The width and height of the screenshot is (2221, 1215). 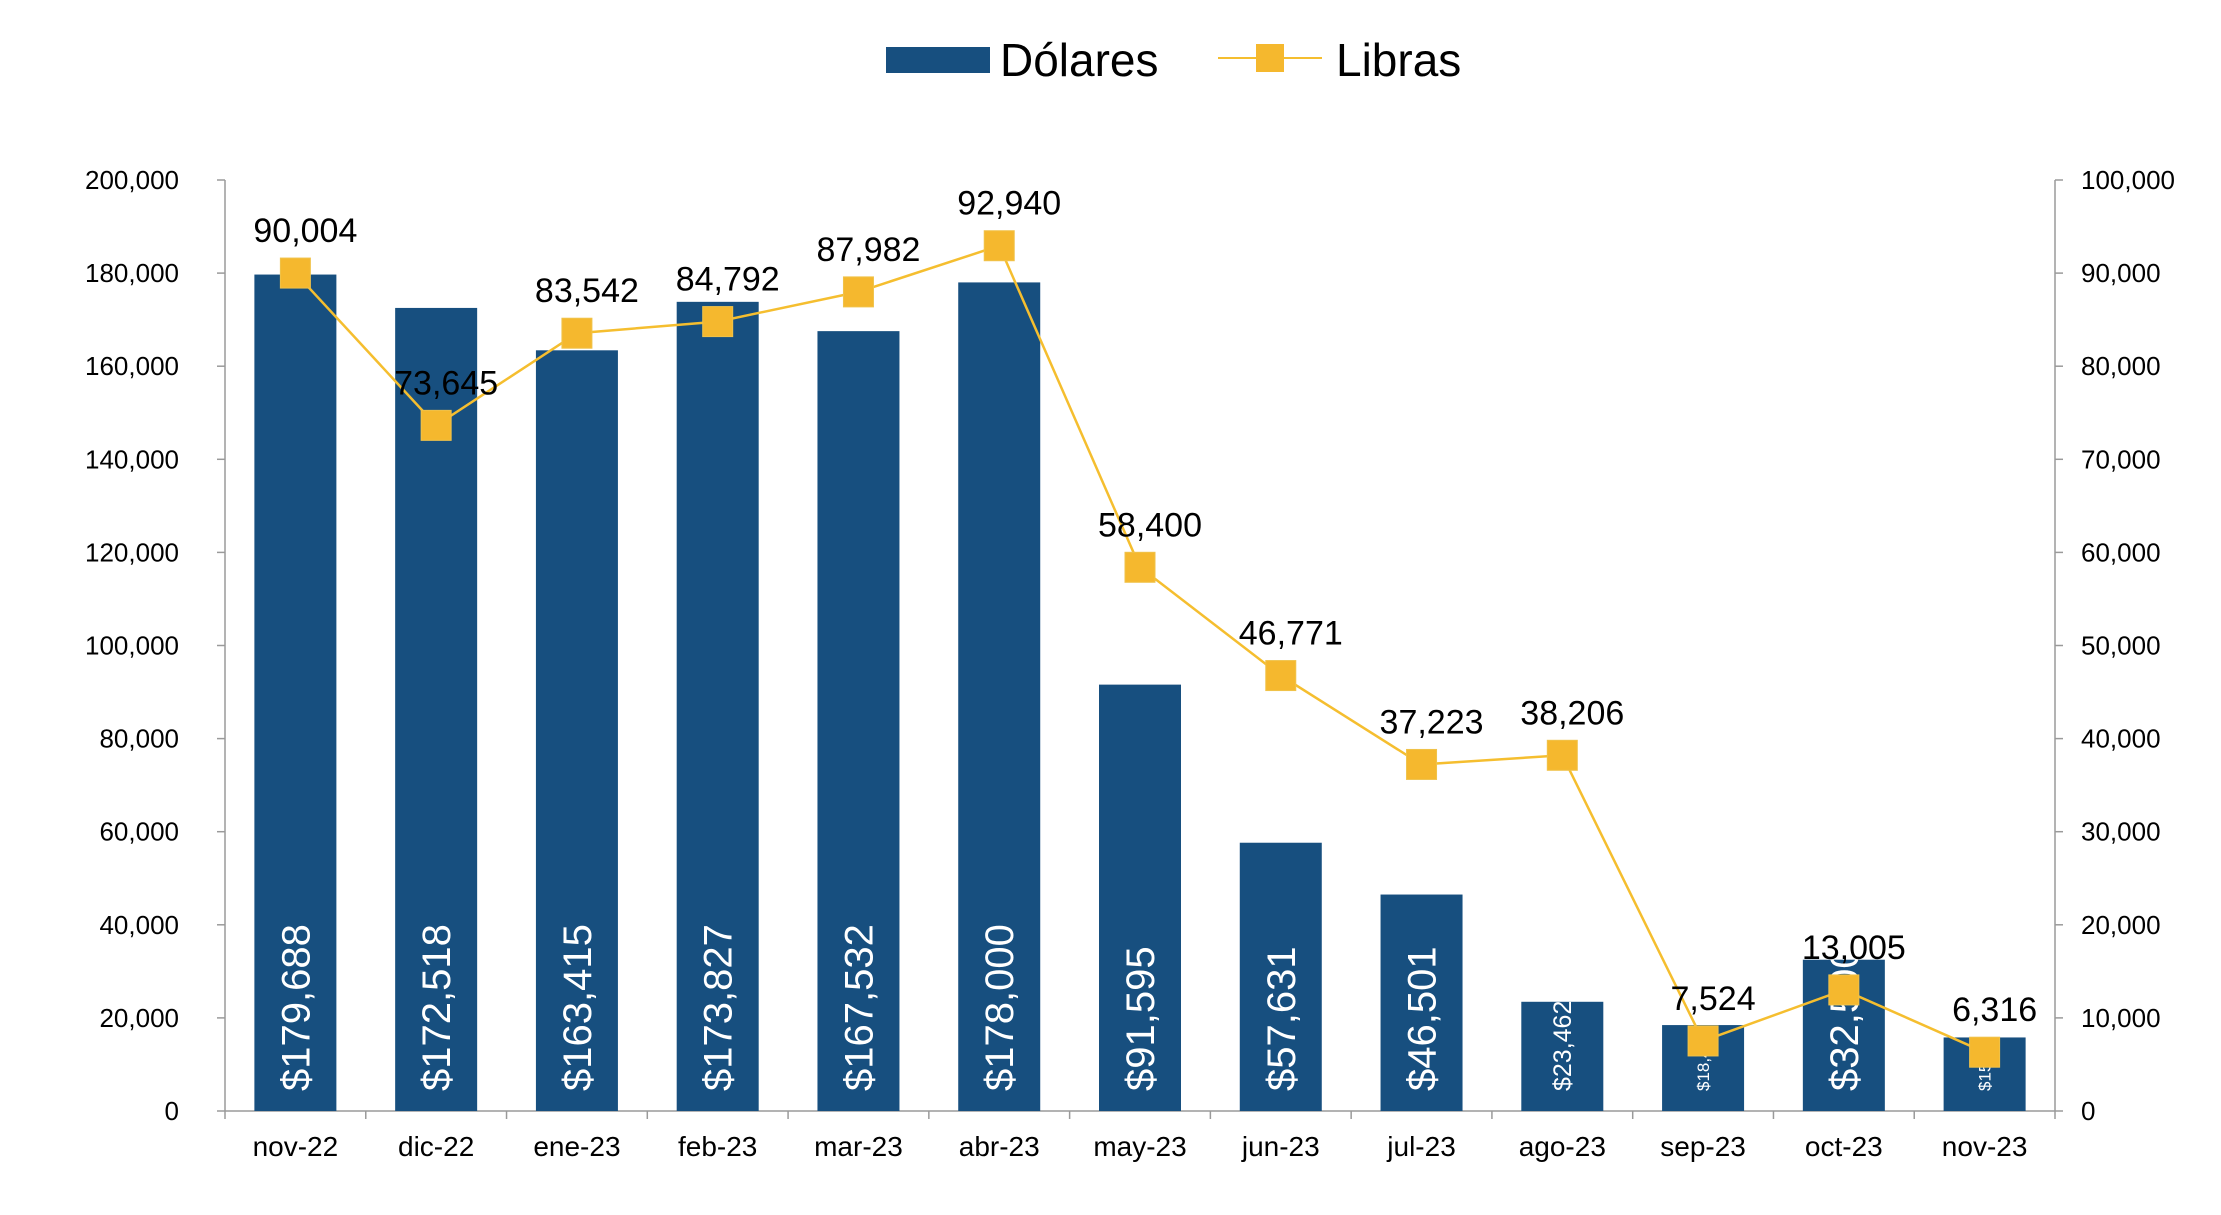 I want to click on bar-data-label: $167,532, so click(x=859, y=1007).